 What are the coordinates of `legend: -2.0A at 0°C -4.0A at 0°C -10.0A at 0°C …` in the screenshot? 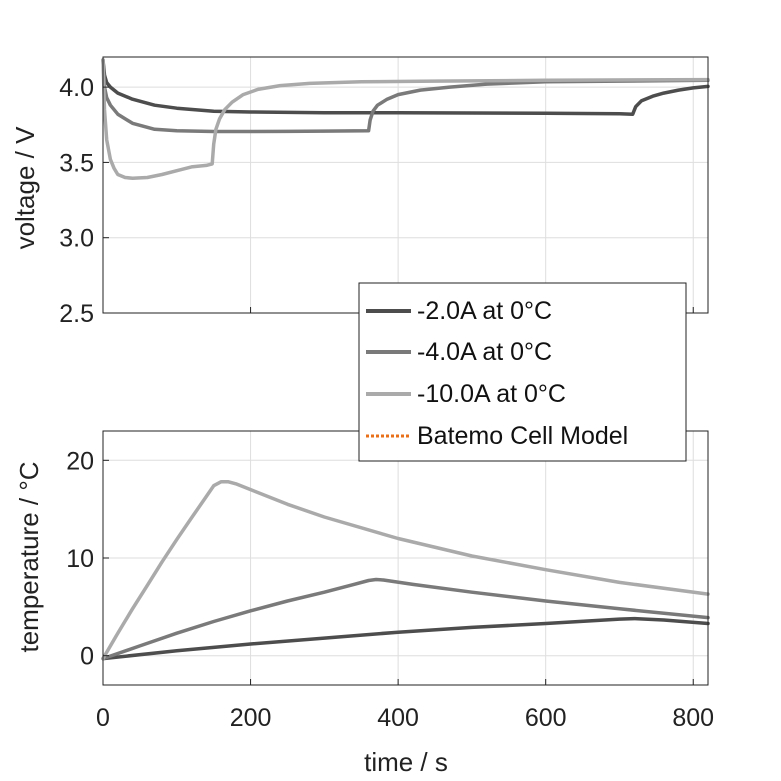 It's located at (522, 372).